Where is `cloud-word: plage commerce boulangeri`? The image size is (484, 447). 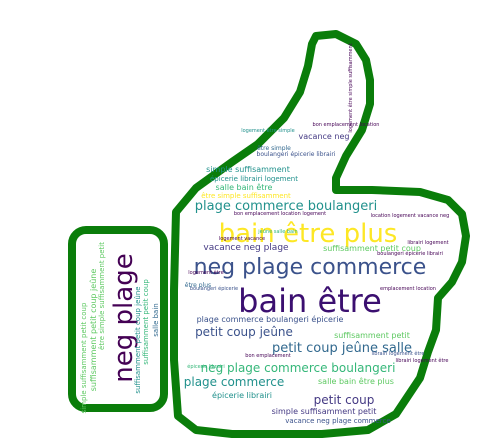 cloud-word: plage commerce boulangeri is located at coordinates (286, 206).